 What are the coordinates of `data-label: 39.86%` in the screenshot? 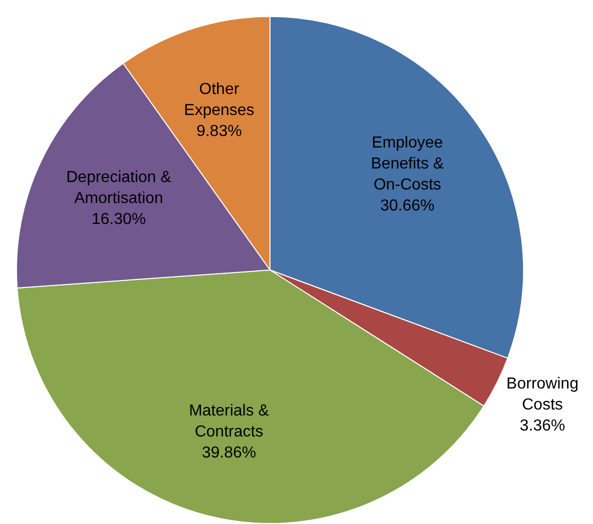 It's located at (229, 453).